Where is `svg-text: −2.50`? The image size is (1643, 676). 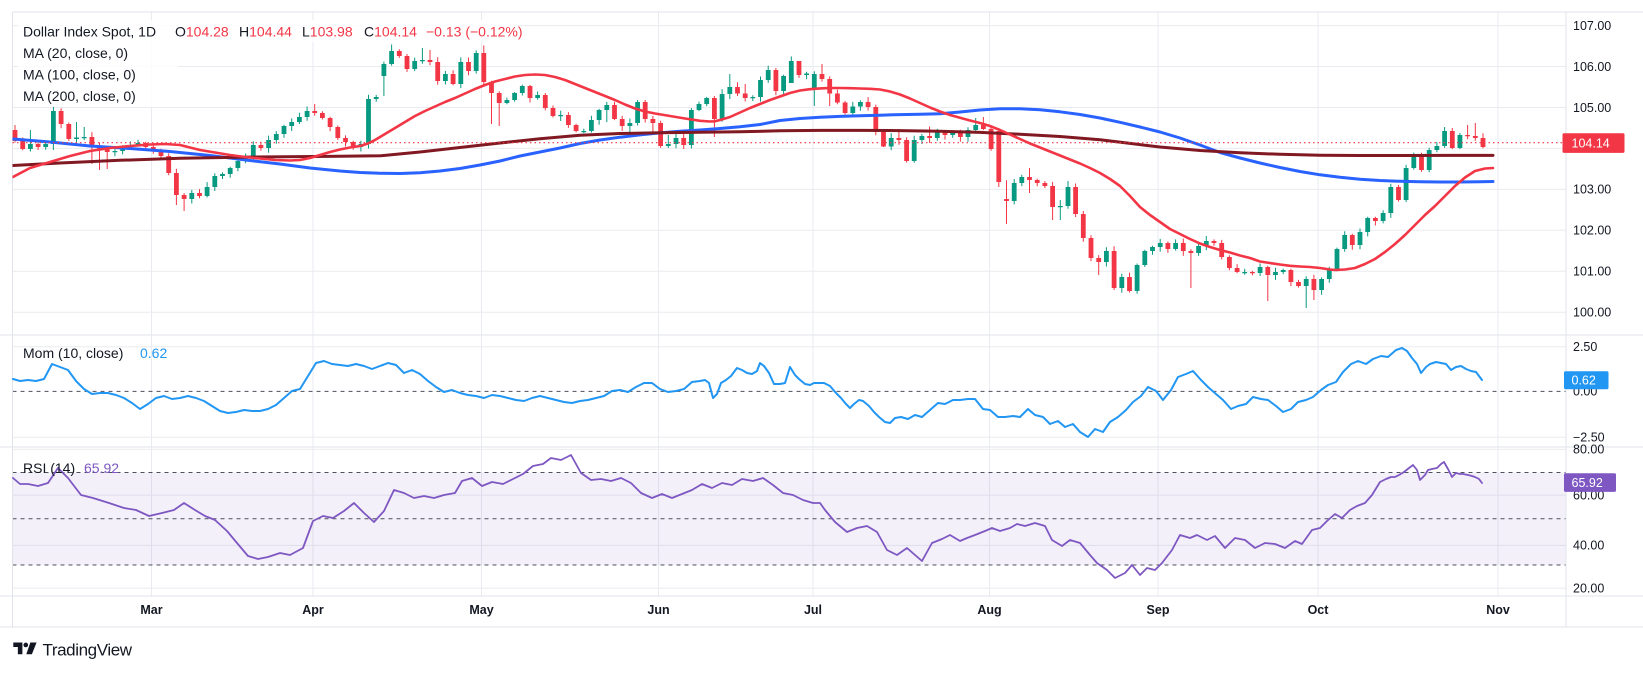 svg-text: −2.50 is located at coordinates (1589, 438).